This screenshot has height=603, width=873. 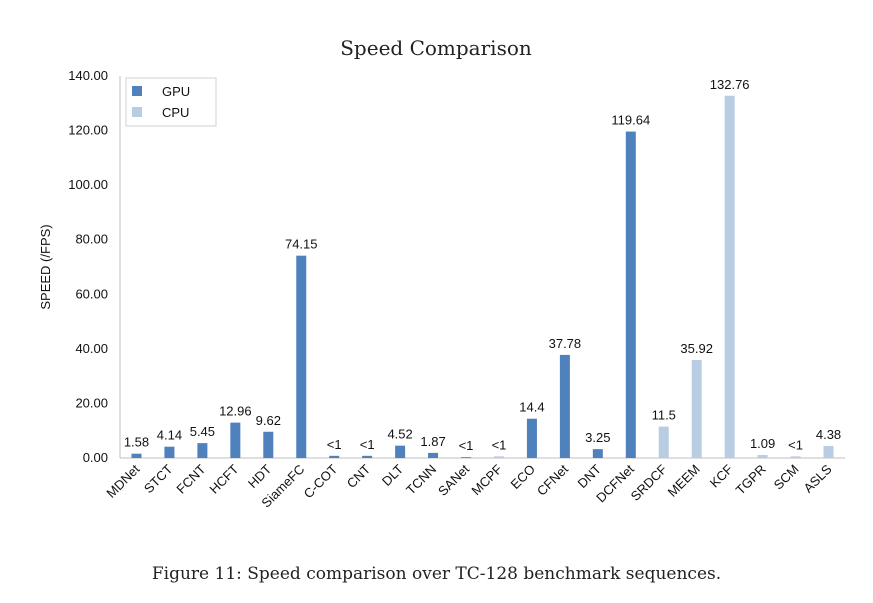 What do you see at coordinates (664, 415) in the screenshot?
I see `data-label-srdcf: 11.5` at bounding box center [664, 415].